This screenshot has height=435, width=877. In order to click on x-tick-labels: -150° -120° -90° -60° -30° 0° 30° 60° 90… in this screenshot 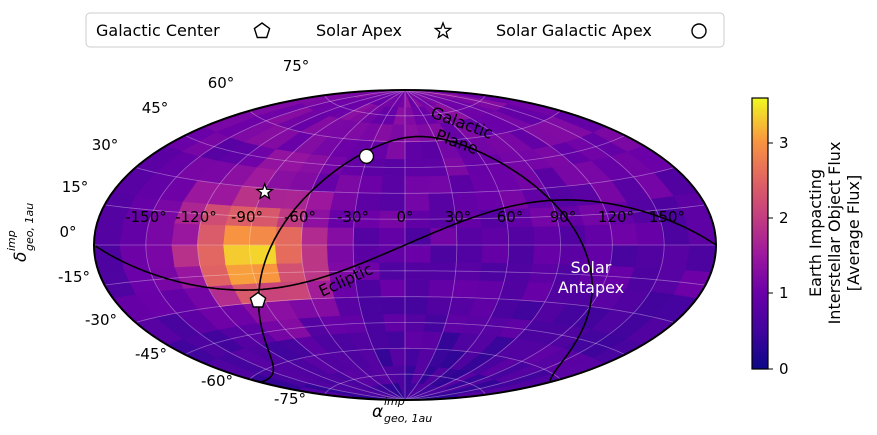, I will do `click(405, 217)`.